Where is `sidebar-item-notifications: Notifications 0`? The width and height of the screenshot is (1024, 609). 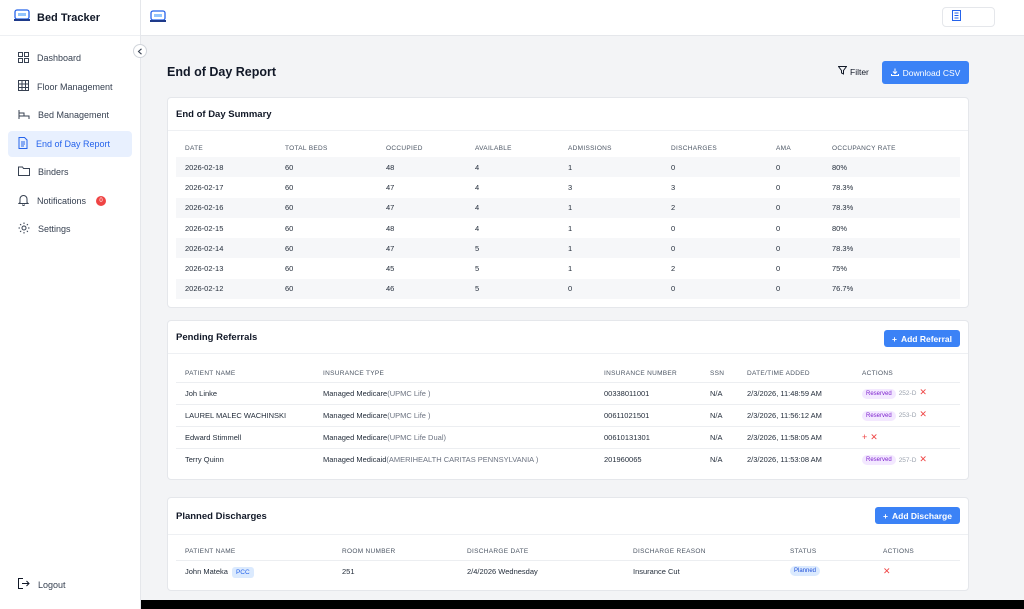 sidebar-item-notifications: Notifications 0 is located at coordinates (70, 201).